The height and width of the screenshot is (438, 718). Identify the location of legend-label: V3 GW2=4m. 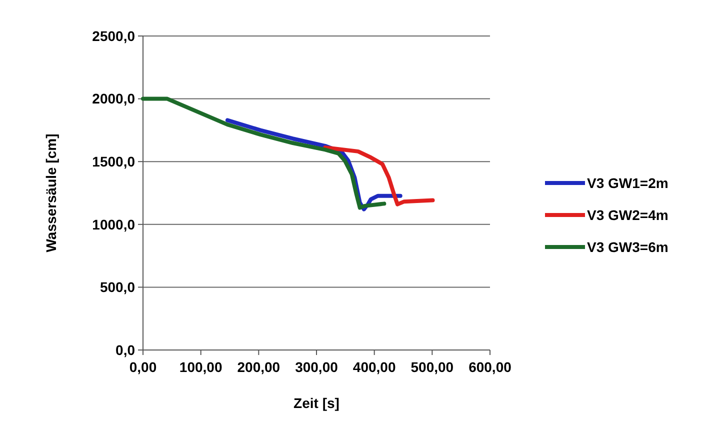
(627, 214).